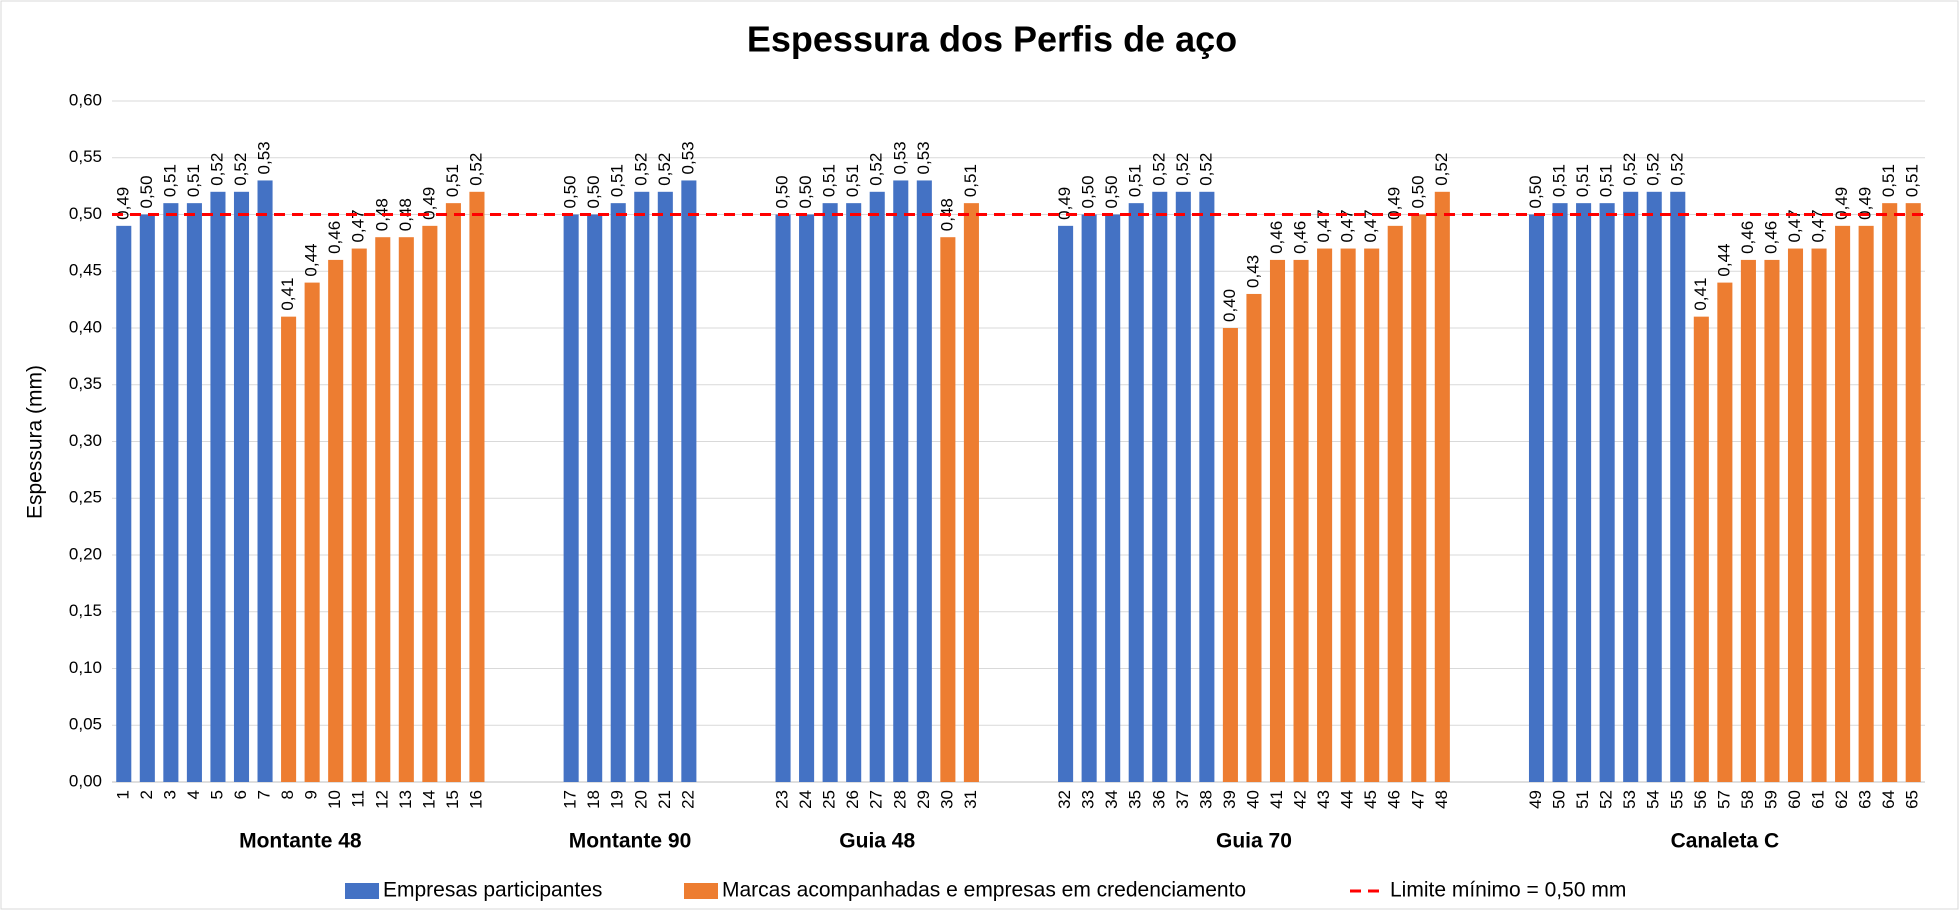 Image resolution: width=1959 pixels, height=910 pixels. I want to click on group-label: Montante 90, so click(630, 841).